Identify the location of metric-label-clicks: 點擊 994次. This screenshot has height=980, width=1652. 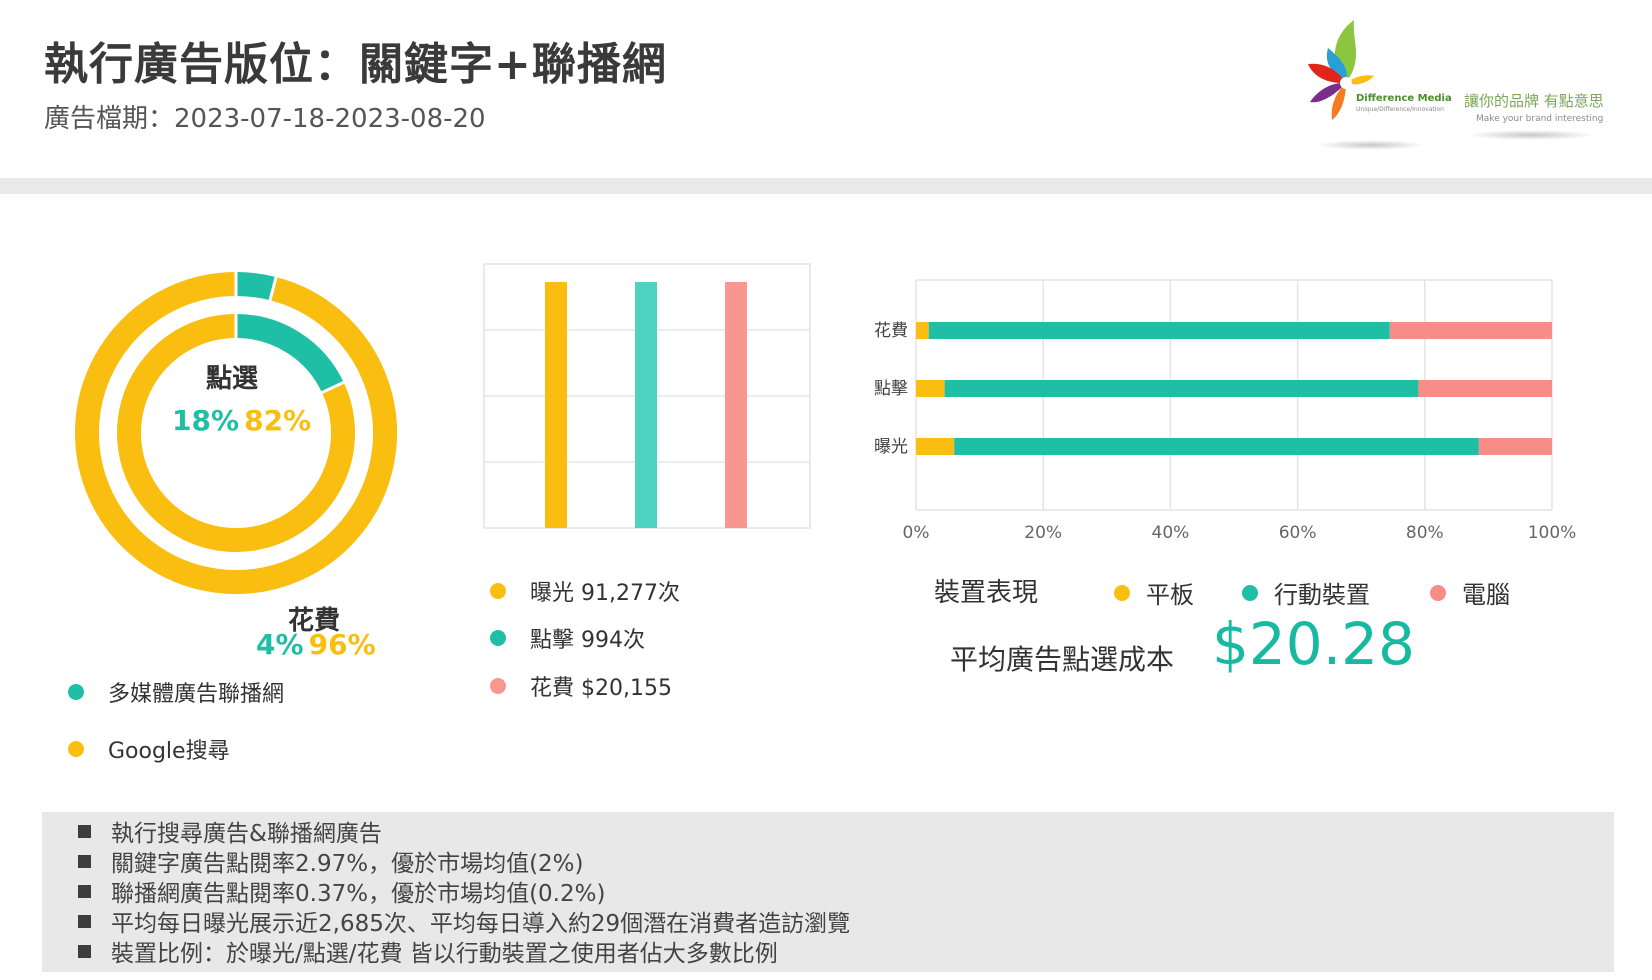
(587, 640).